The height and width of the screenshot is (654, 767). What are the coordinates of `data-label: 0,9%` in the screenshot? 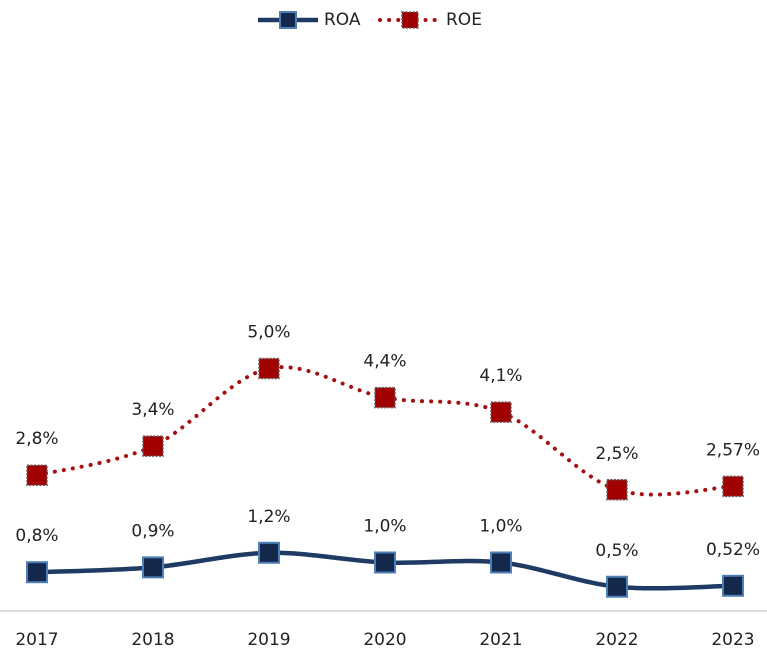 It's located at (152, 531).